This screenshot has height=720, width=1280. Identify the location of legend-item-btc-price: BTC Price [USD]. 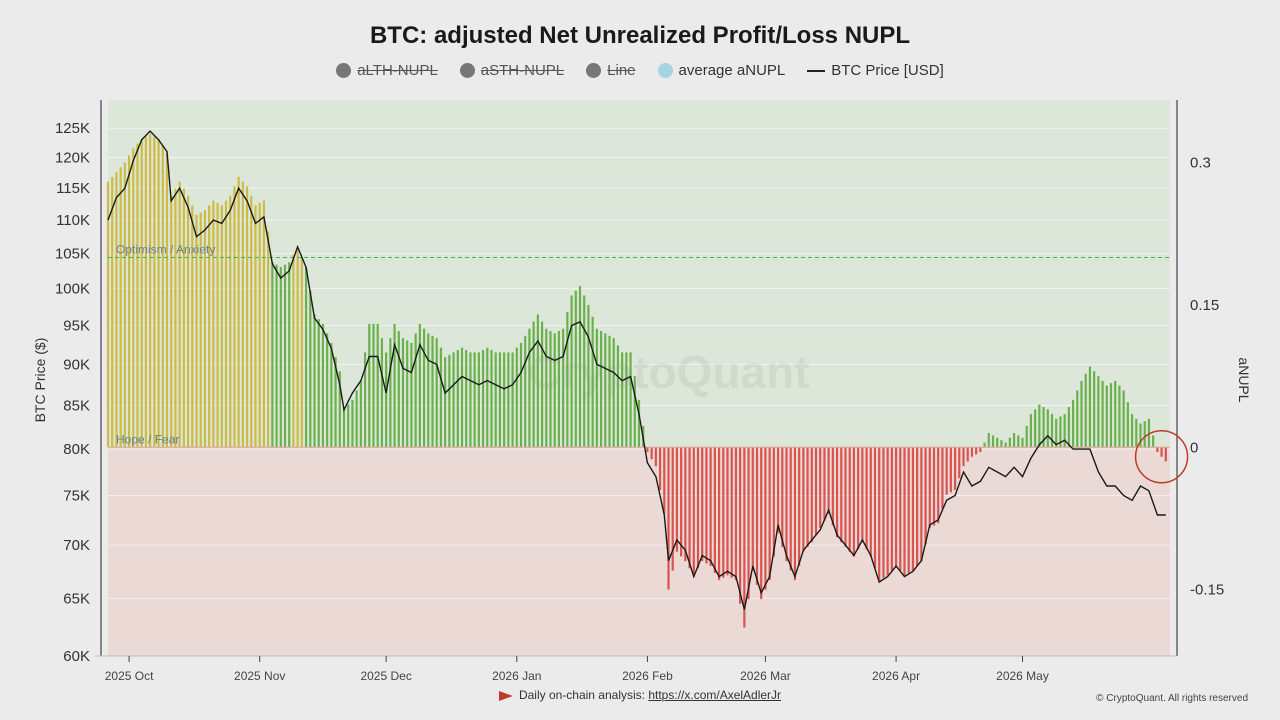
(875, 70).